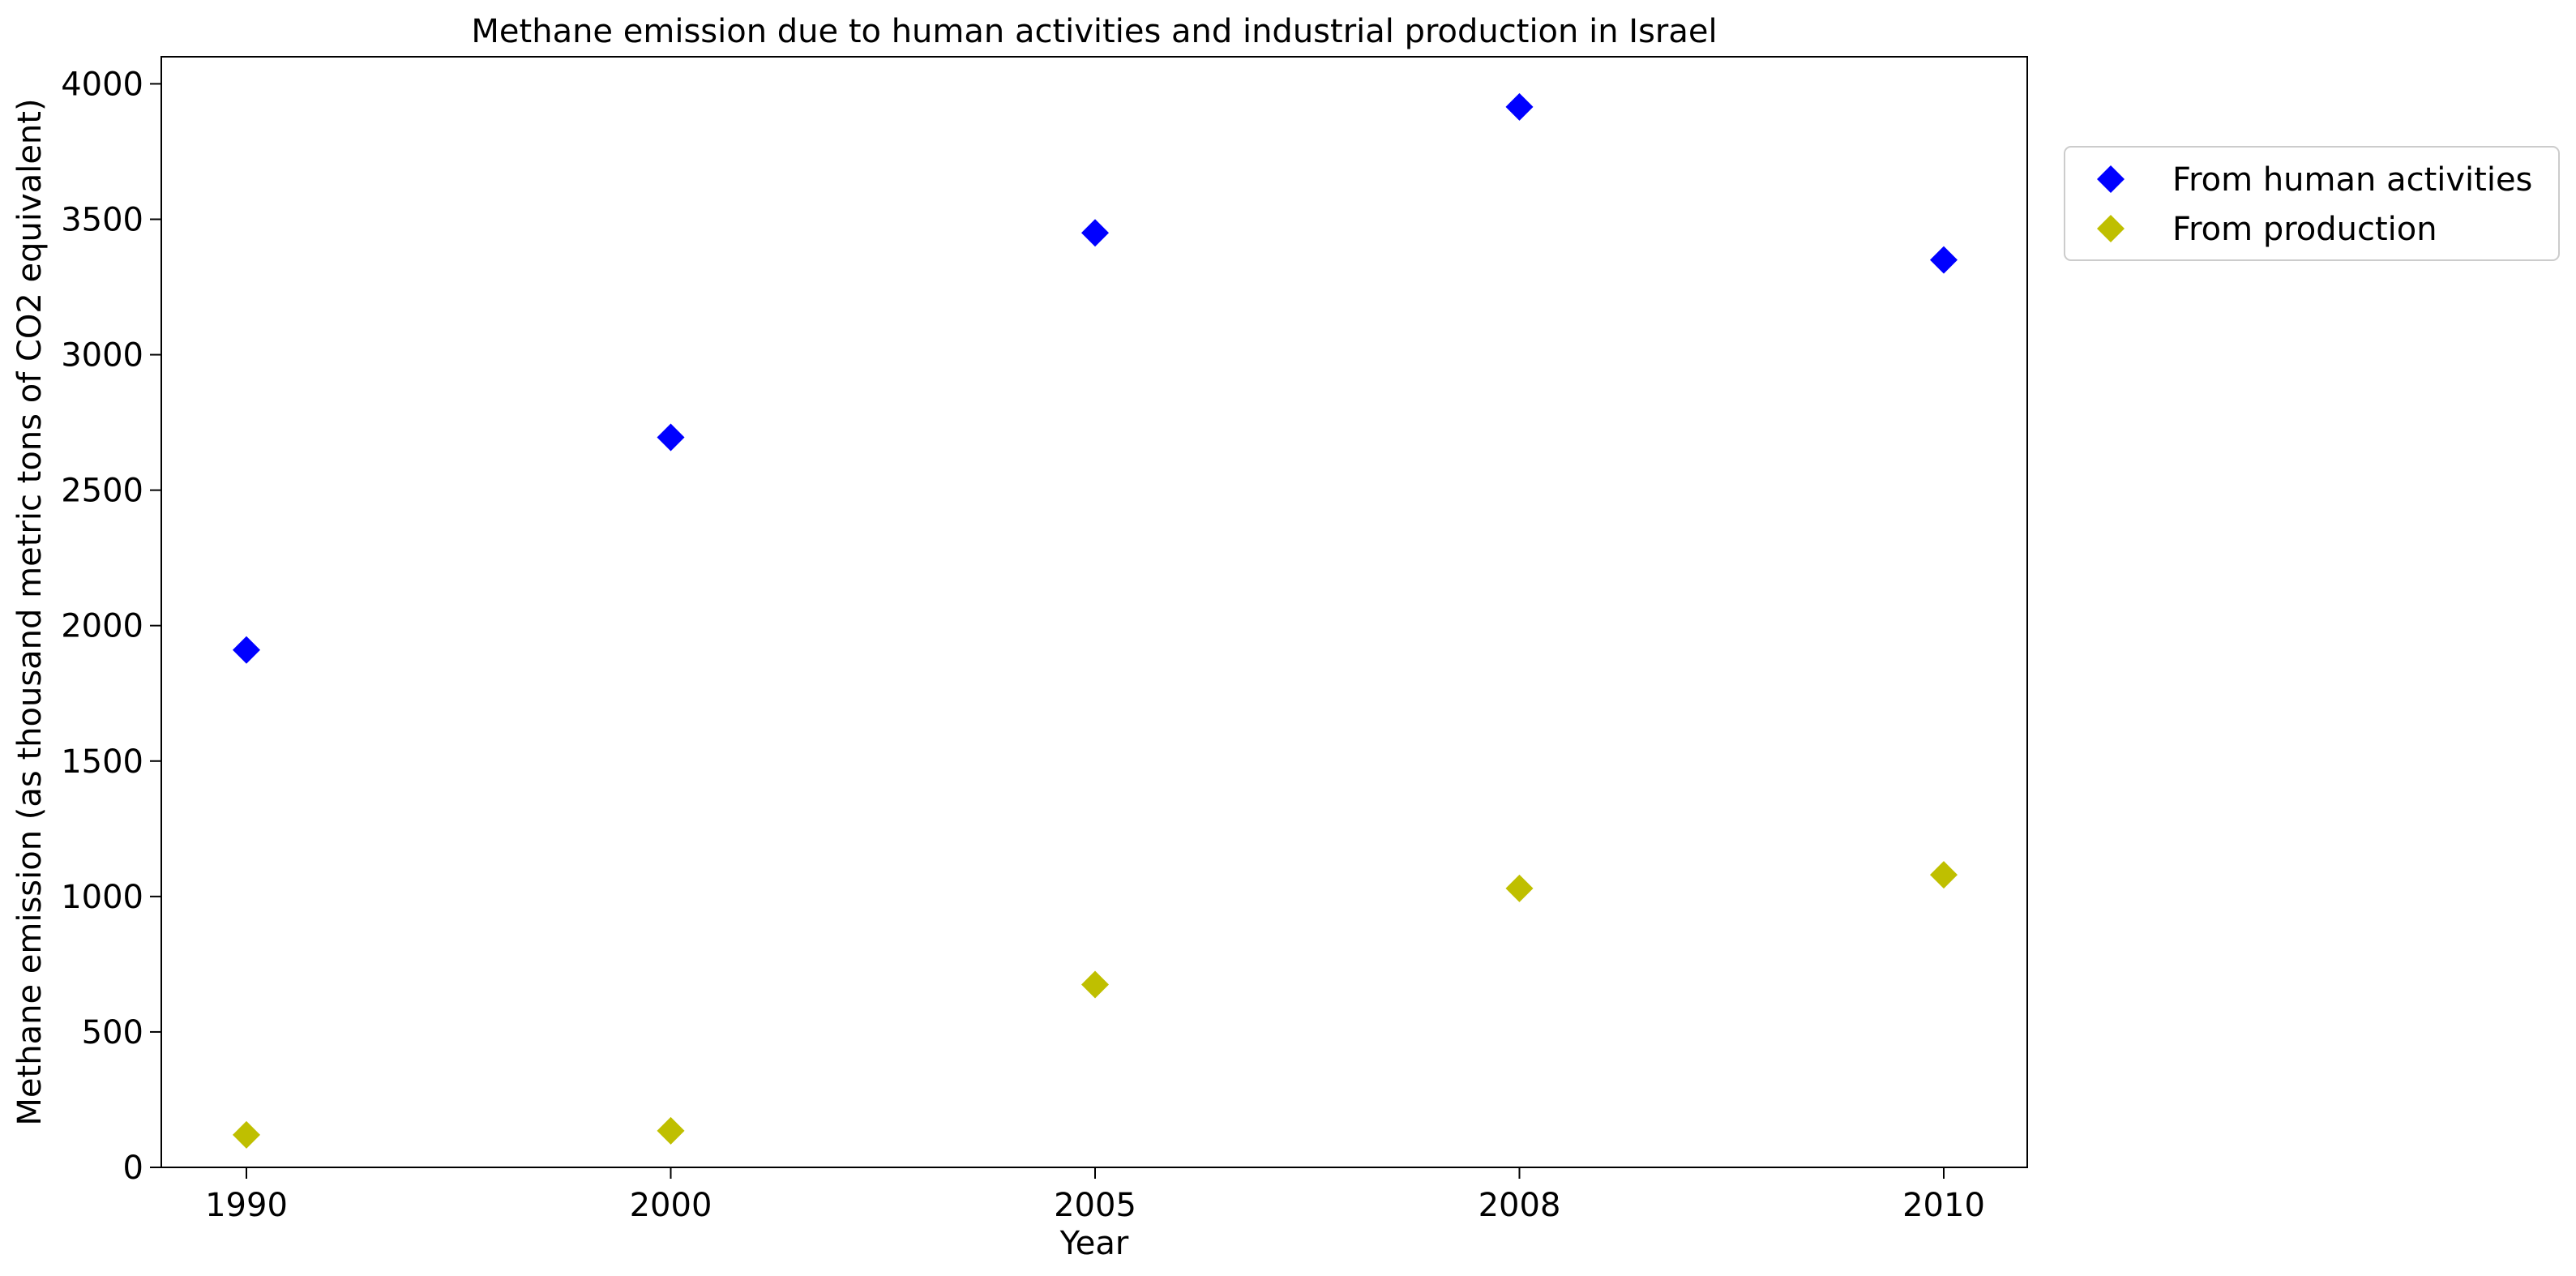 Image resolution: width=2576 pixels, height=1276 pixels. I want to click on legend-box, so click(2312, 203).